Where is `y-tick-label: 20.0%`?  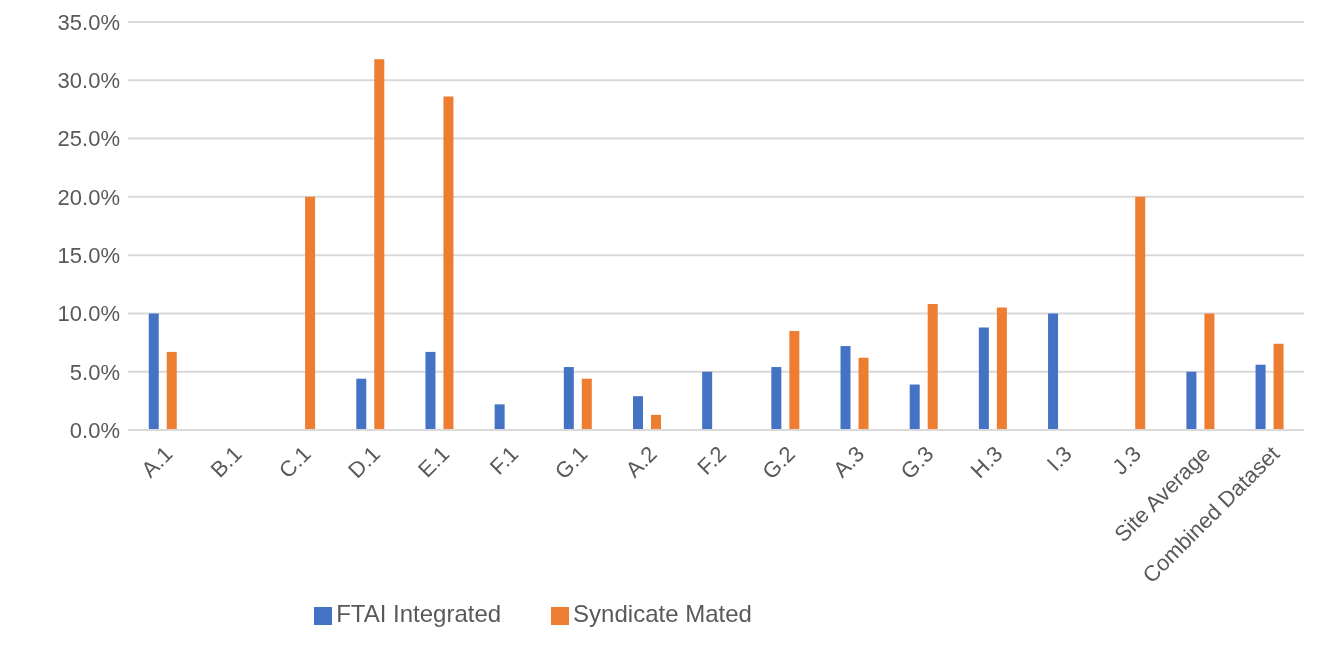
y-tick-label: 20.0% is located at coordinates (88, 197).